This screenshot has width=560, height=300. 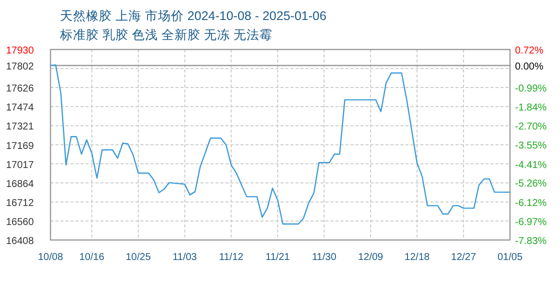 What do you see at coordinates (510, 257) in the screenshot?
I see `x-tick-label: 01/05` at bounding box center [510, 257].